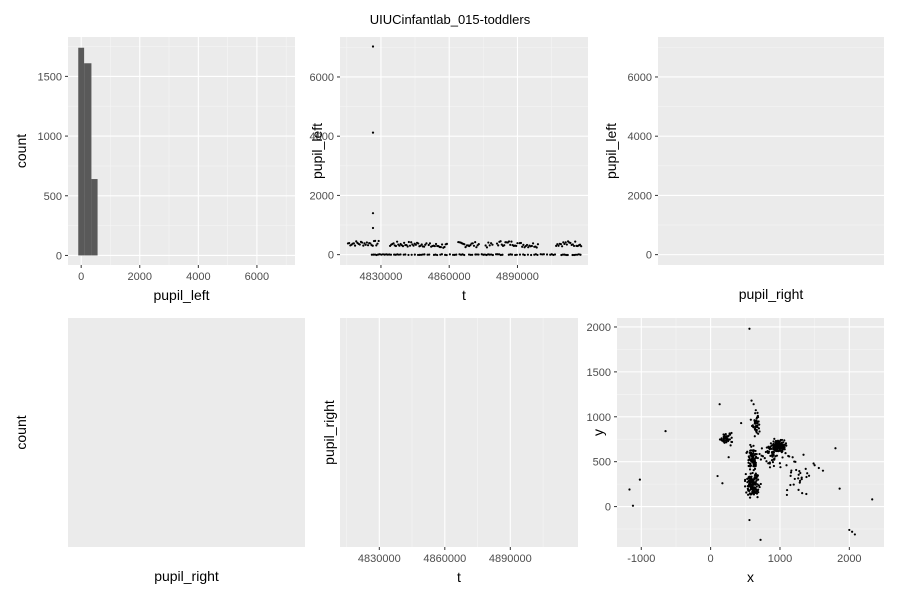 The width and height of the screenshot is (900, 600). What do you see at coordinates (449, 277) in the screenshot?
I see `x-tick-label: 4860000` at bounding box center [449, 277].